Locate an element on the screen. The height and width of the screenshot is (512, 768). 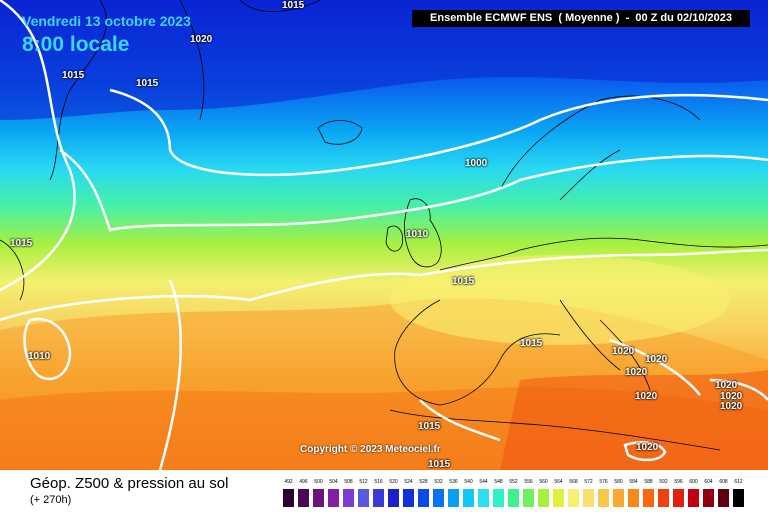
scale-tick-label: 596 is located at coordinates (678, 482).